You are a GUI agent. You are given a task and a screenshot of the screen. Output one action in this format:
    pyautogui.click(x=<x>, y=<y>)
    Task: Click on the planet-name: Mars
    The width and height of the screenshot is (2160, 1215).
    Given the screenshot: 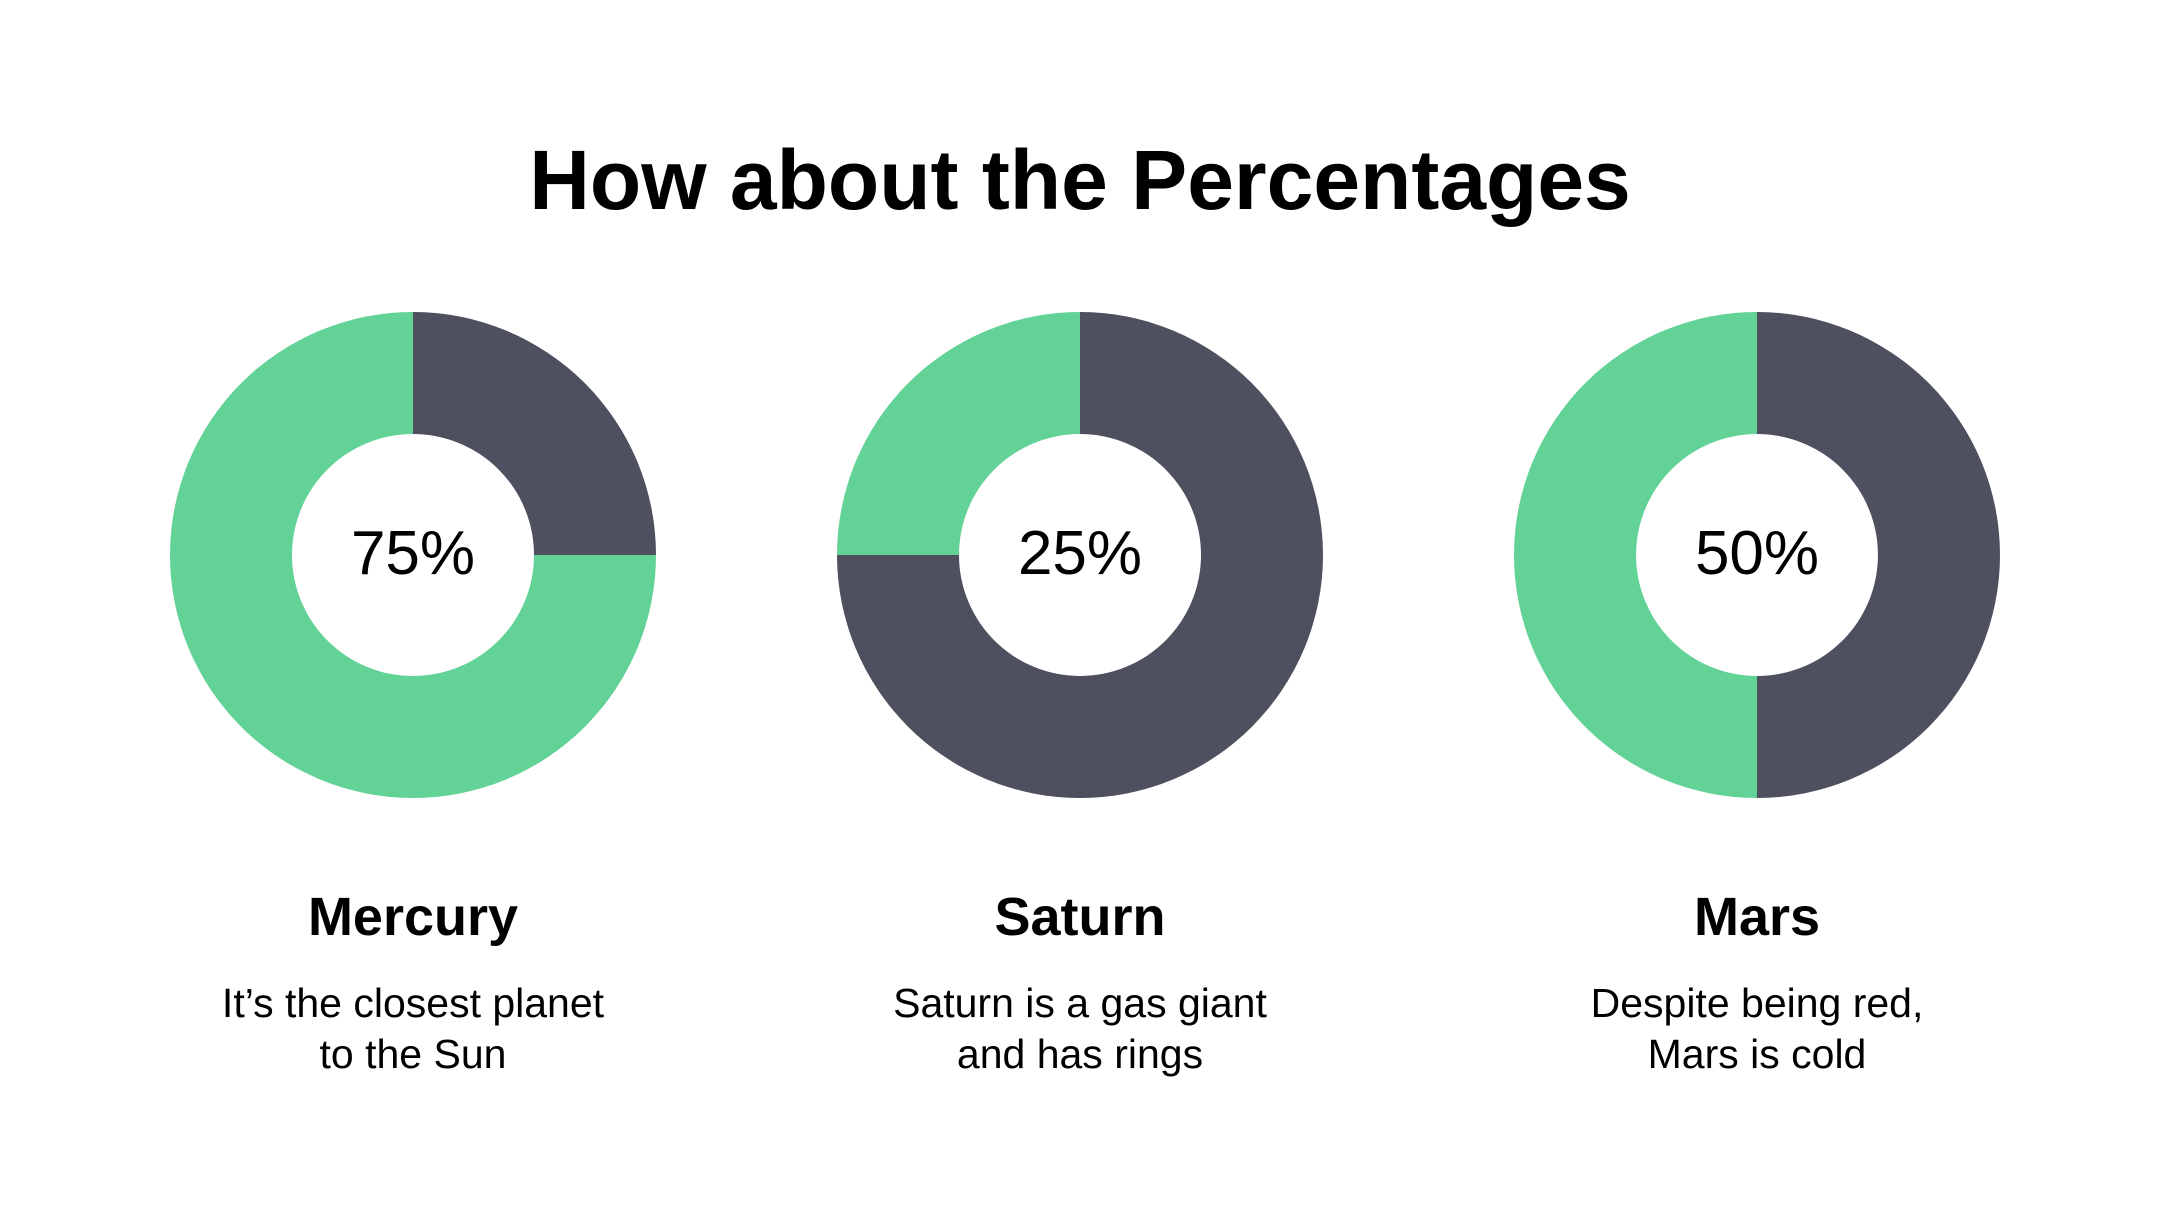 What is the action you would take?
    pyautogui.click(x=1757, y=917)
    